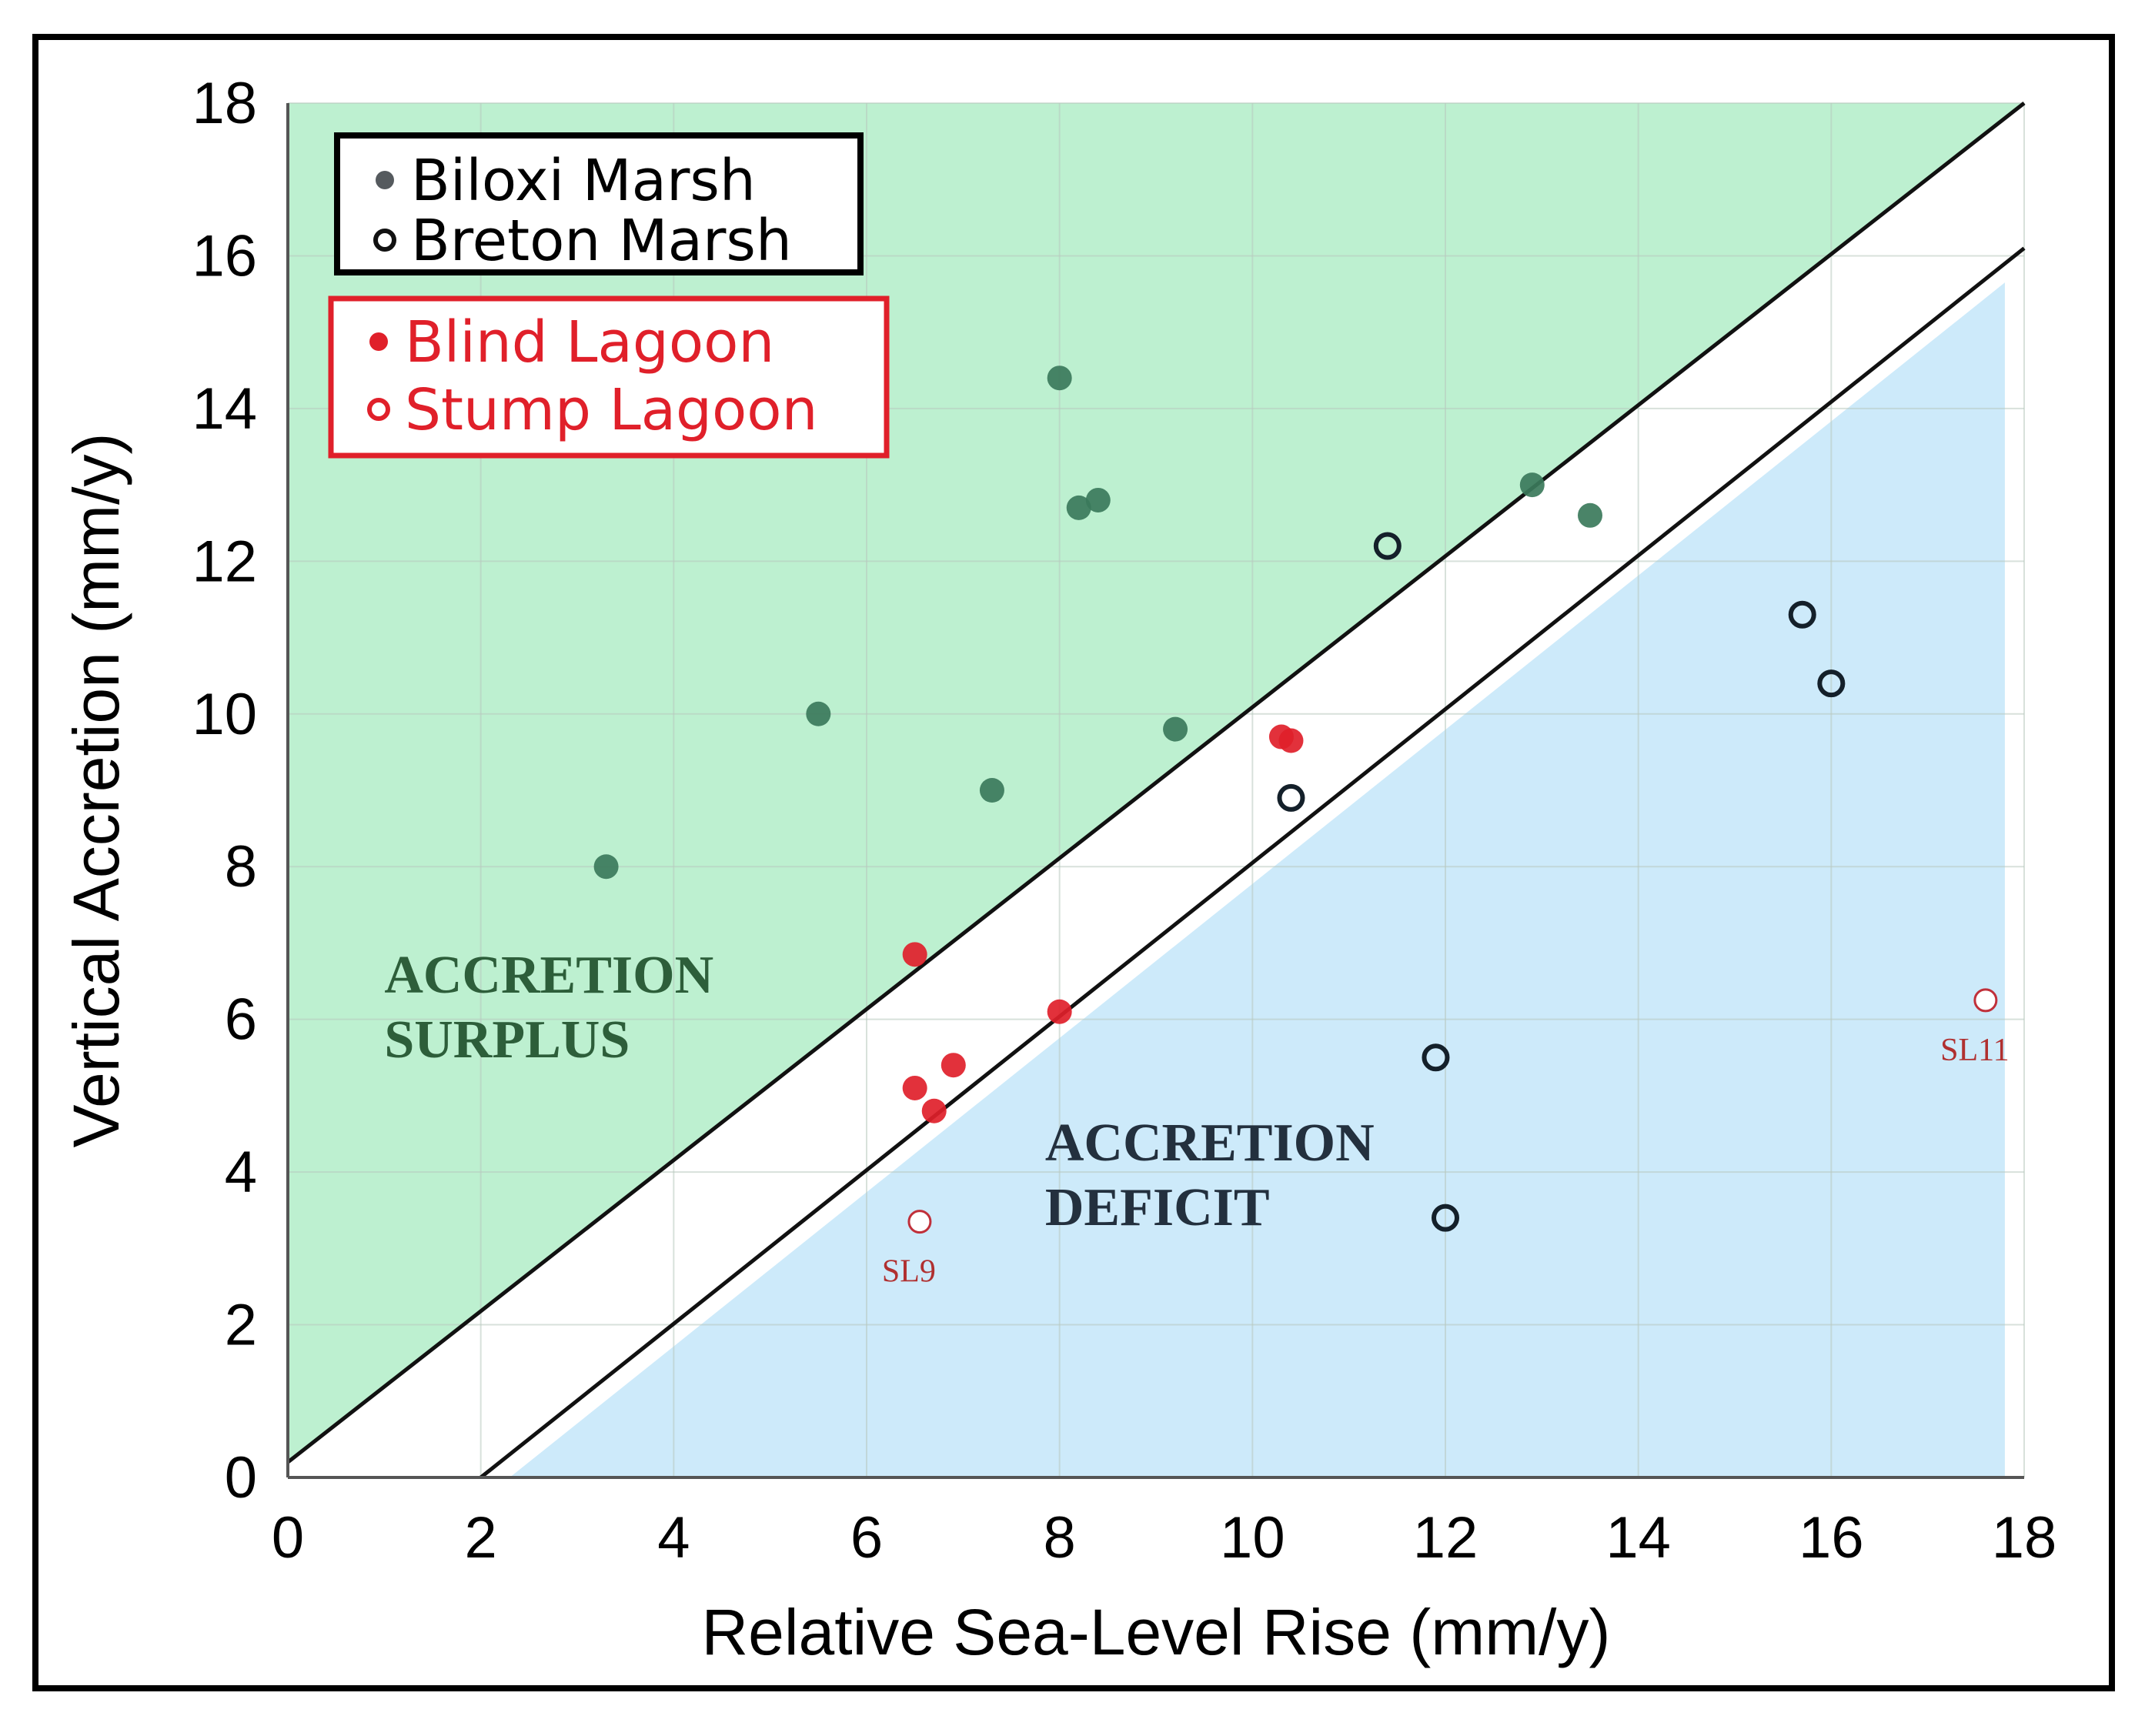  What do you see at coordinates (583, 181) in the screenshot?
I see `legend-label: Biloxi Marsh` at bounding box center [583, 181].